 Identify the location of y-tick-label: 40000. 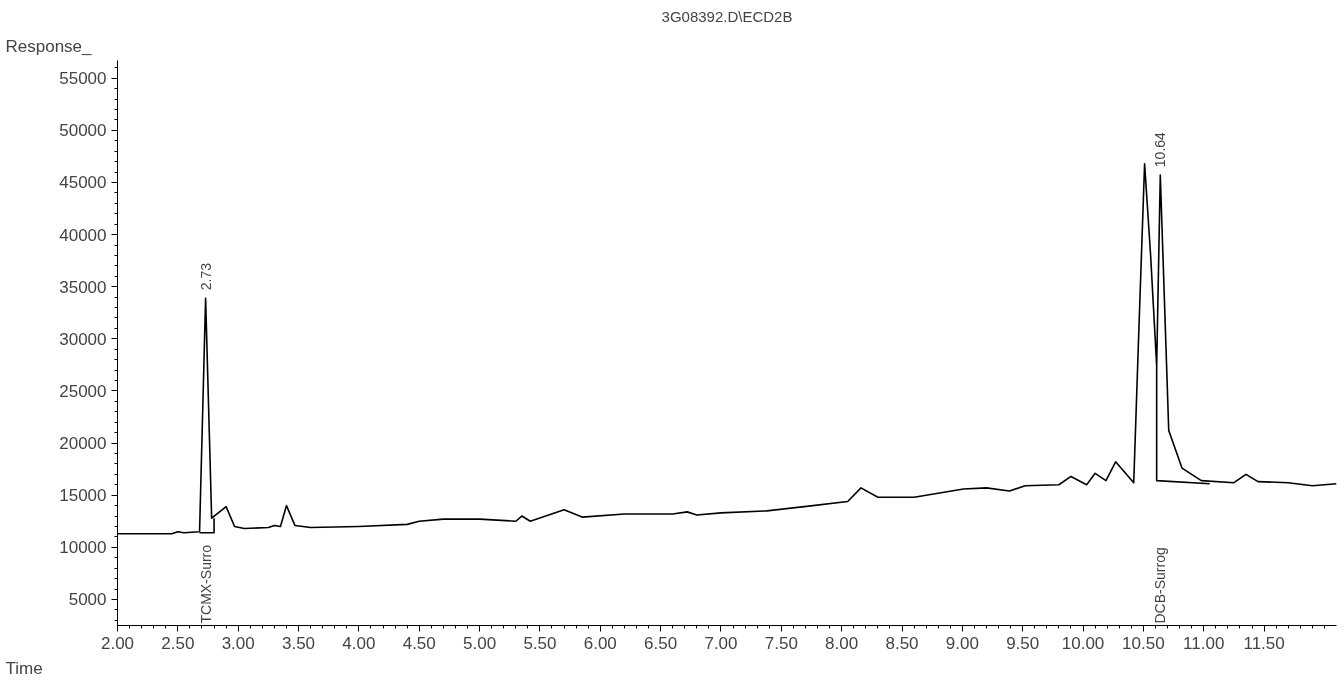
(83, 235).